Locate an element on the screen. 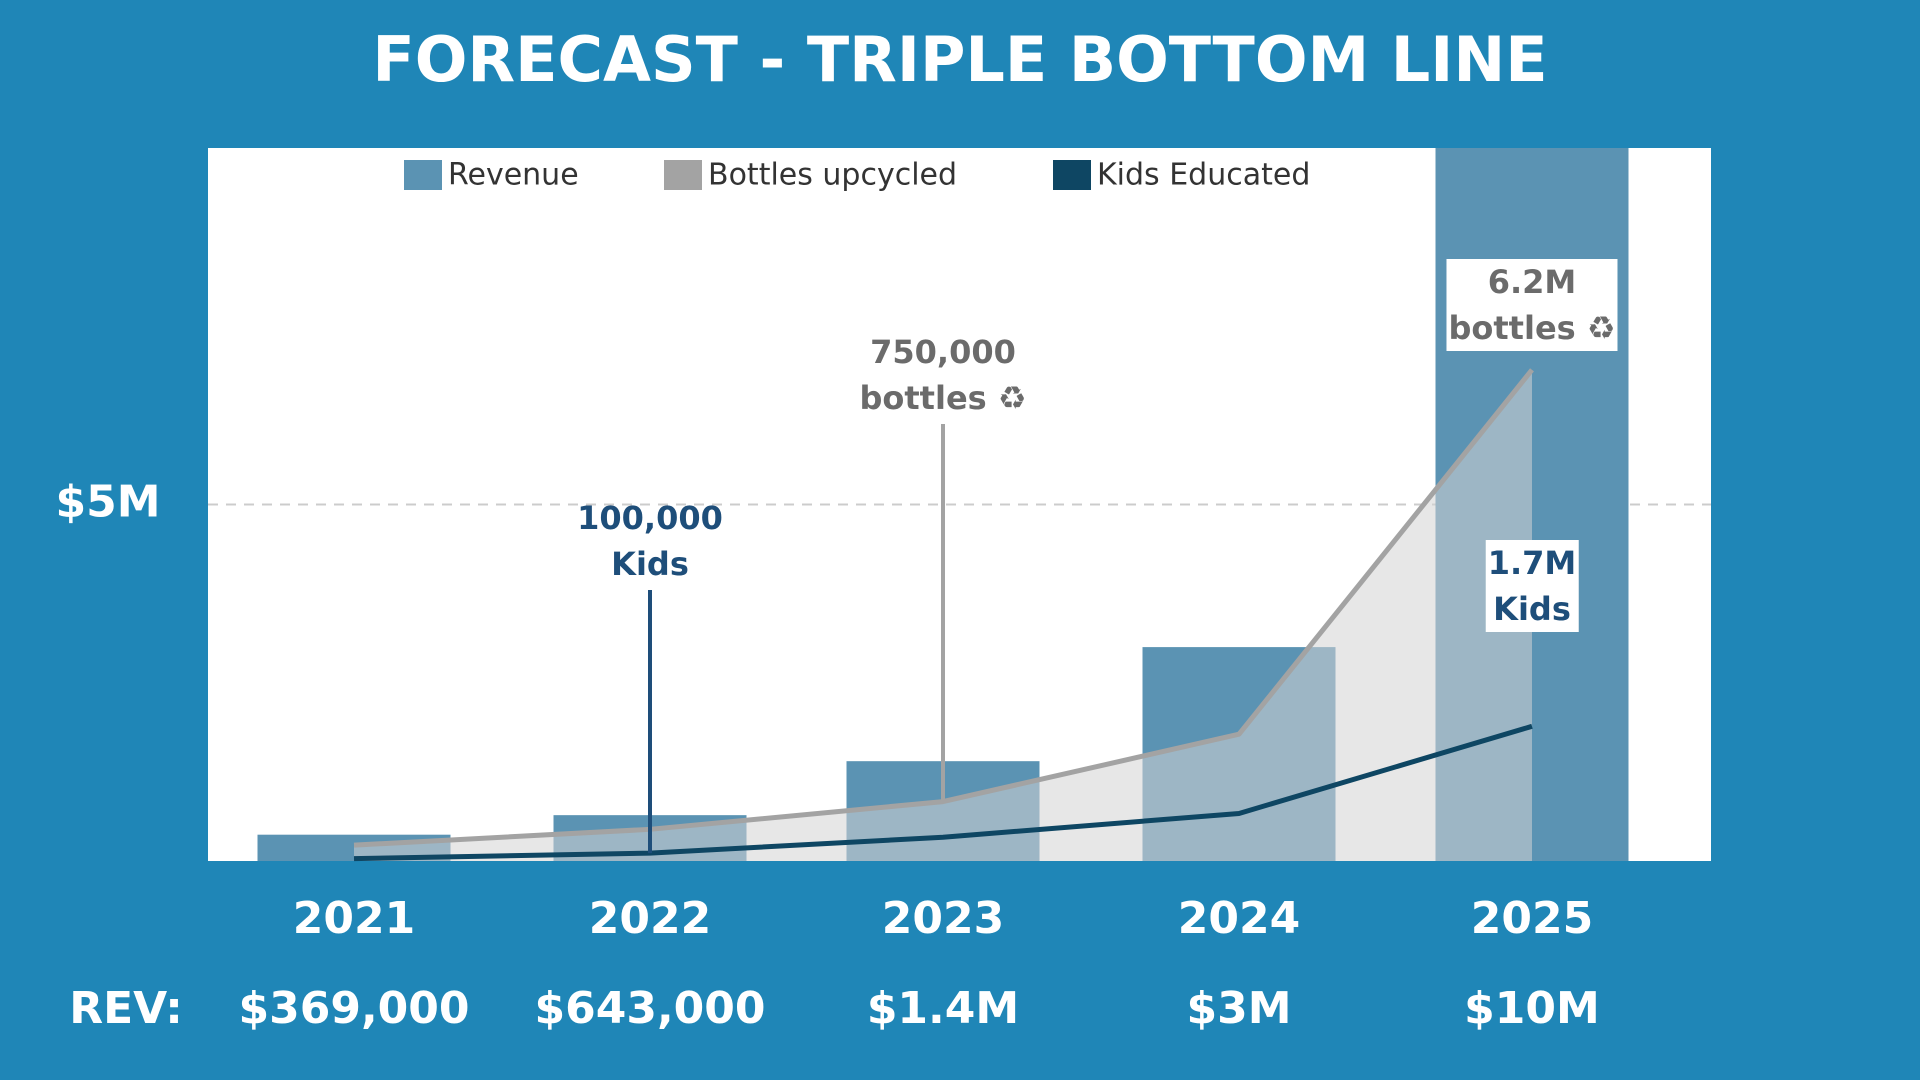 The image size is (1920, 1080). revenue-row-label: REV: is located at coordinates (126, 1008).